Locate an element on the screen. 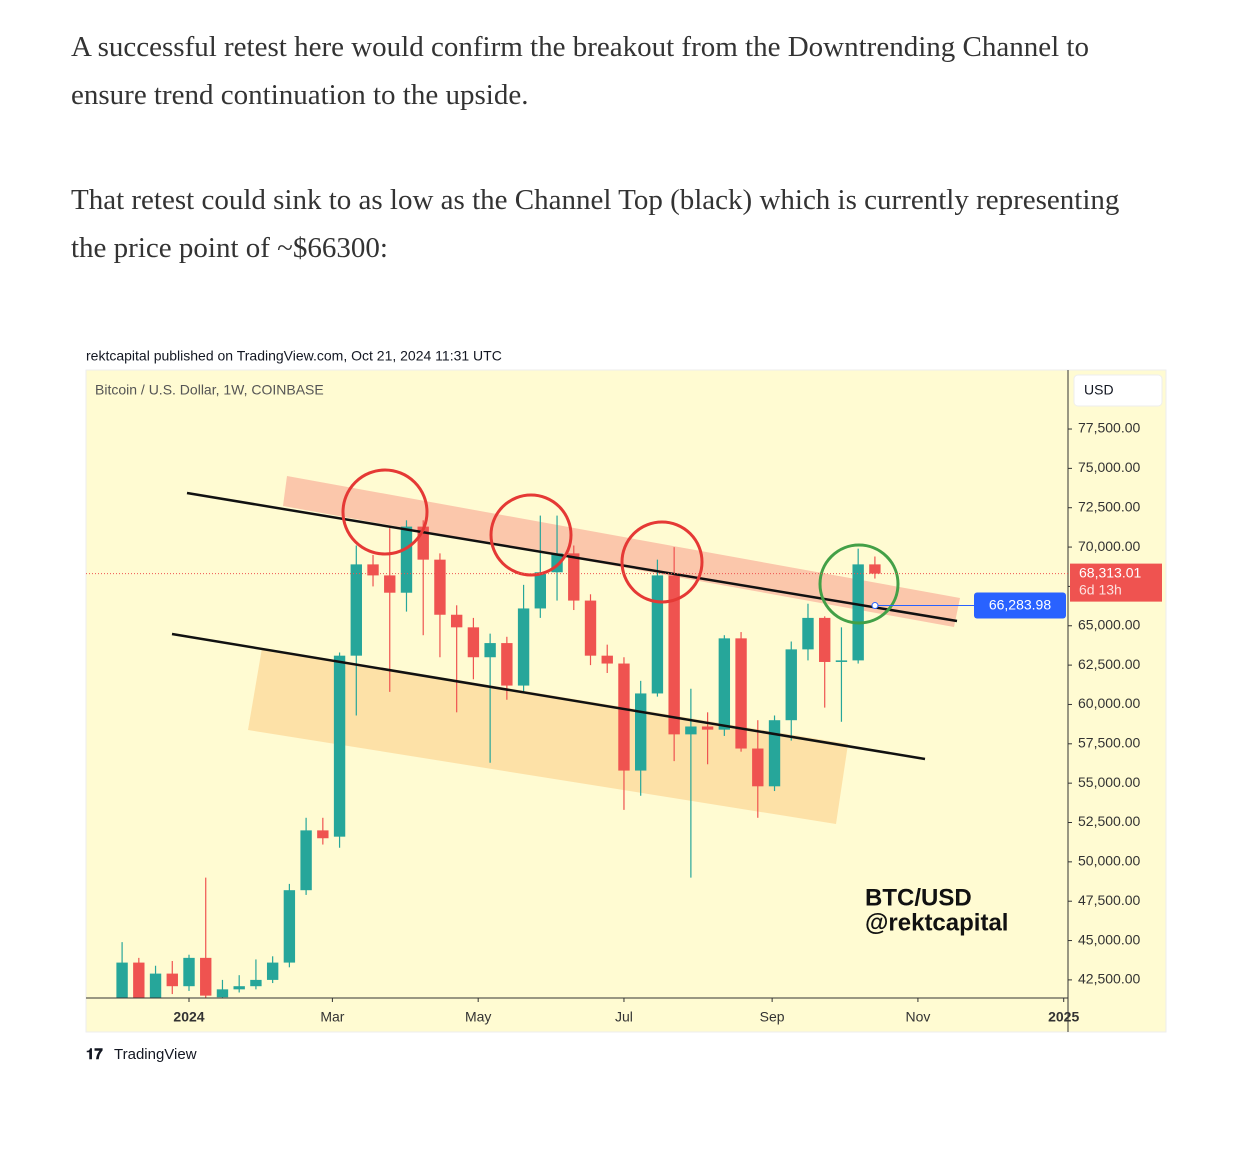 The height and width of the screenshot is (1150, 1236). y-tick-label: 55,000.00 is located at coordinates (1109, 782).